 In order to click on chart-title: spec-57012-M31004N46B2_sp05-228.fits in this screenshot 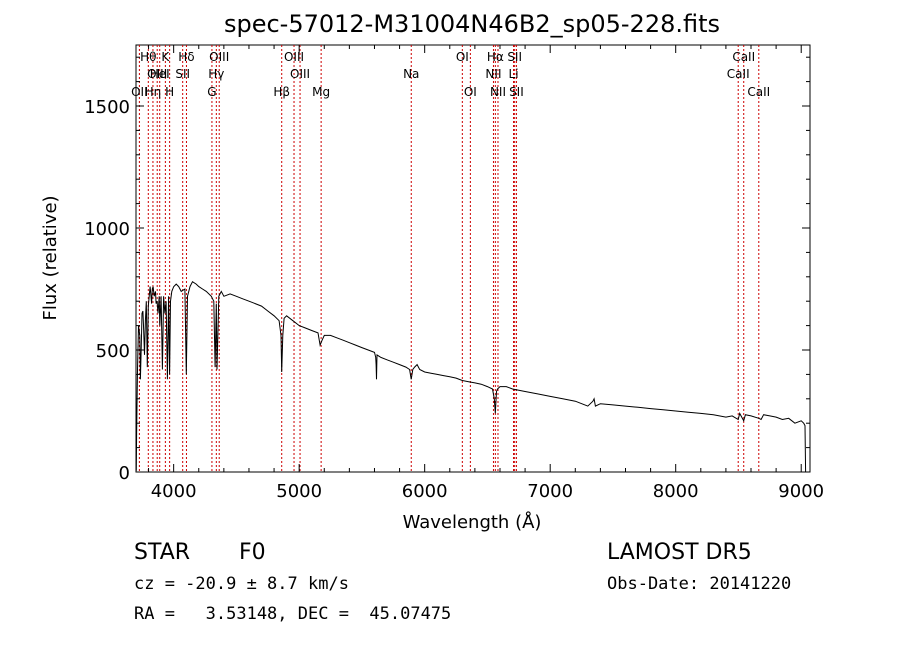, I will do `click(472, 24)`.